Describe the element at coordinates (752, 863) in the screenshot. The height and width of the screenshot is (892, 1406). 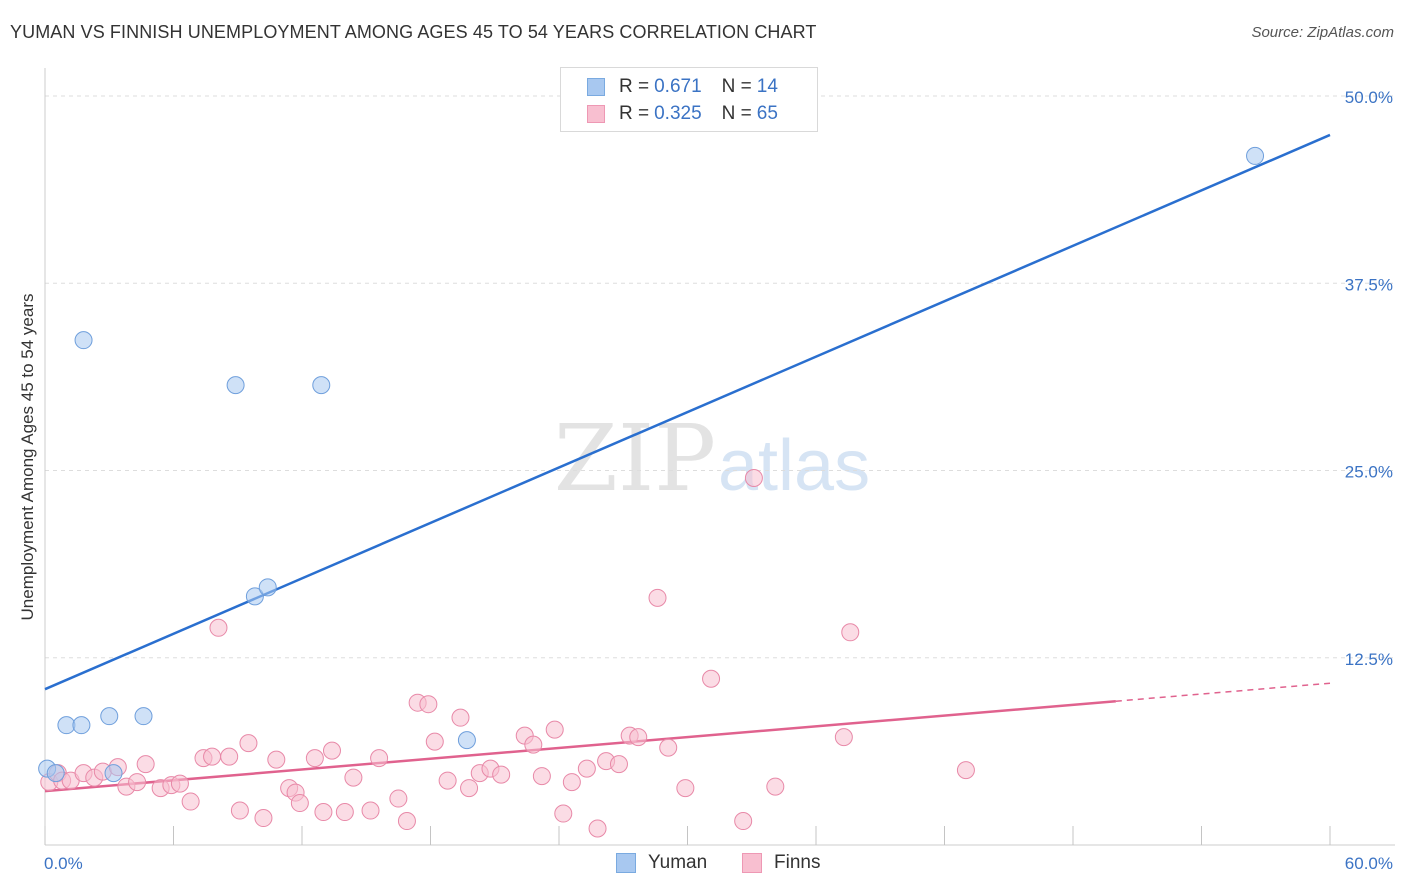
I see `bottom-legend-swatch-finns` at that location.